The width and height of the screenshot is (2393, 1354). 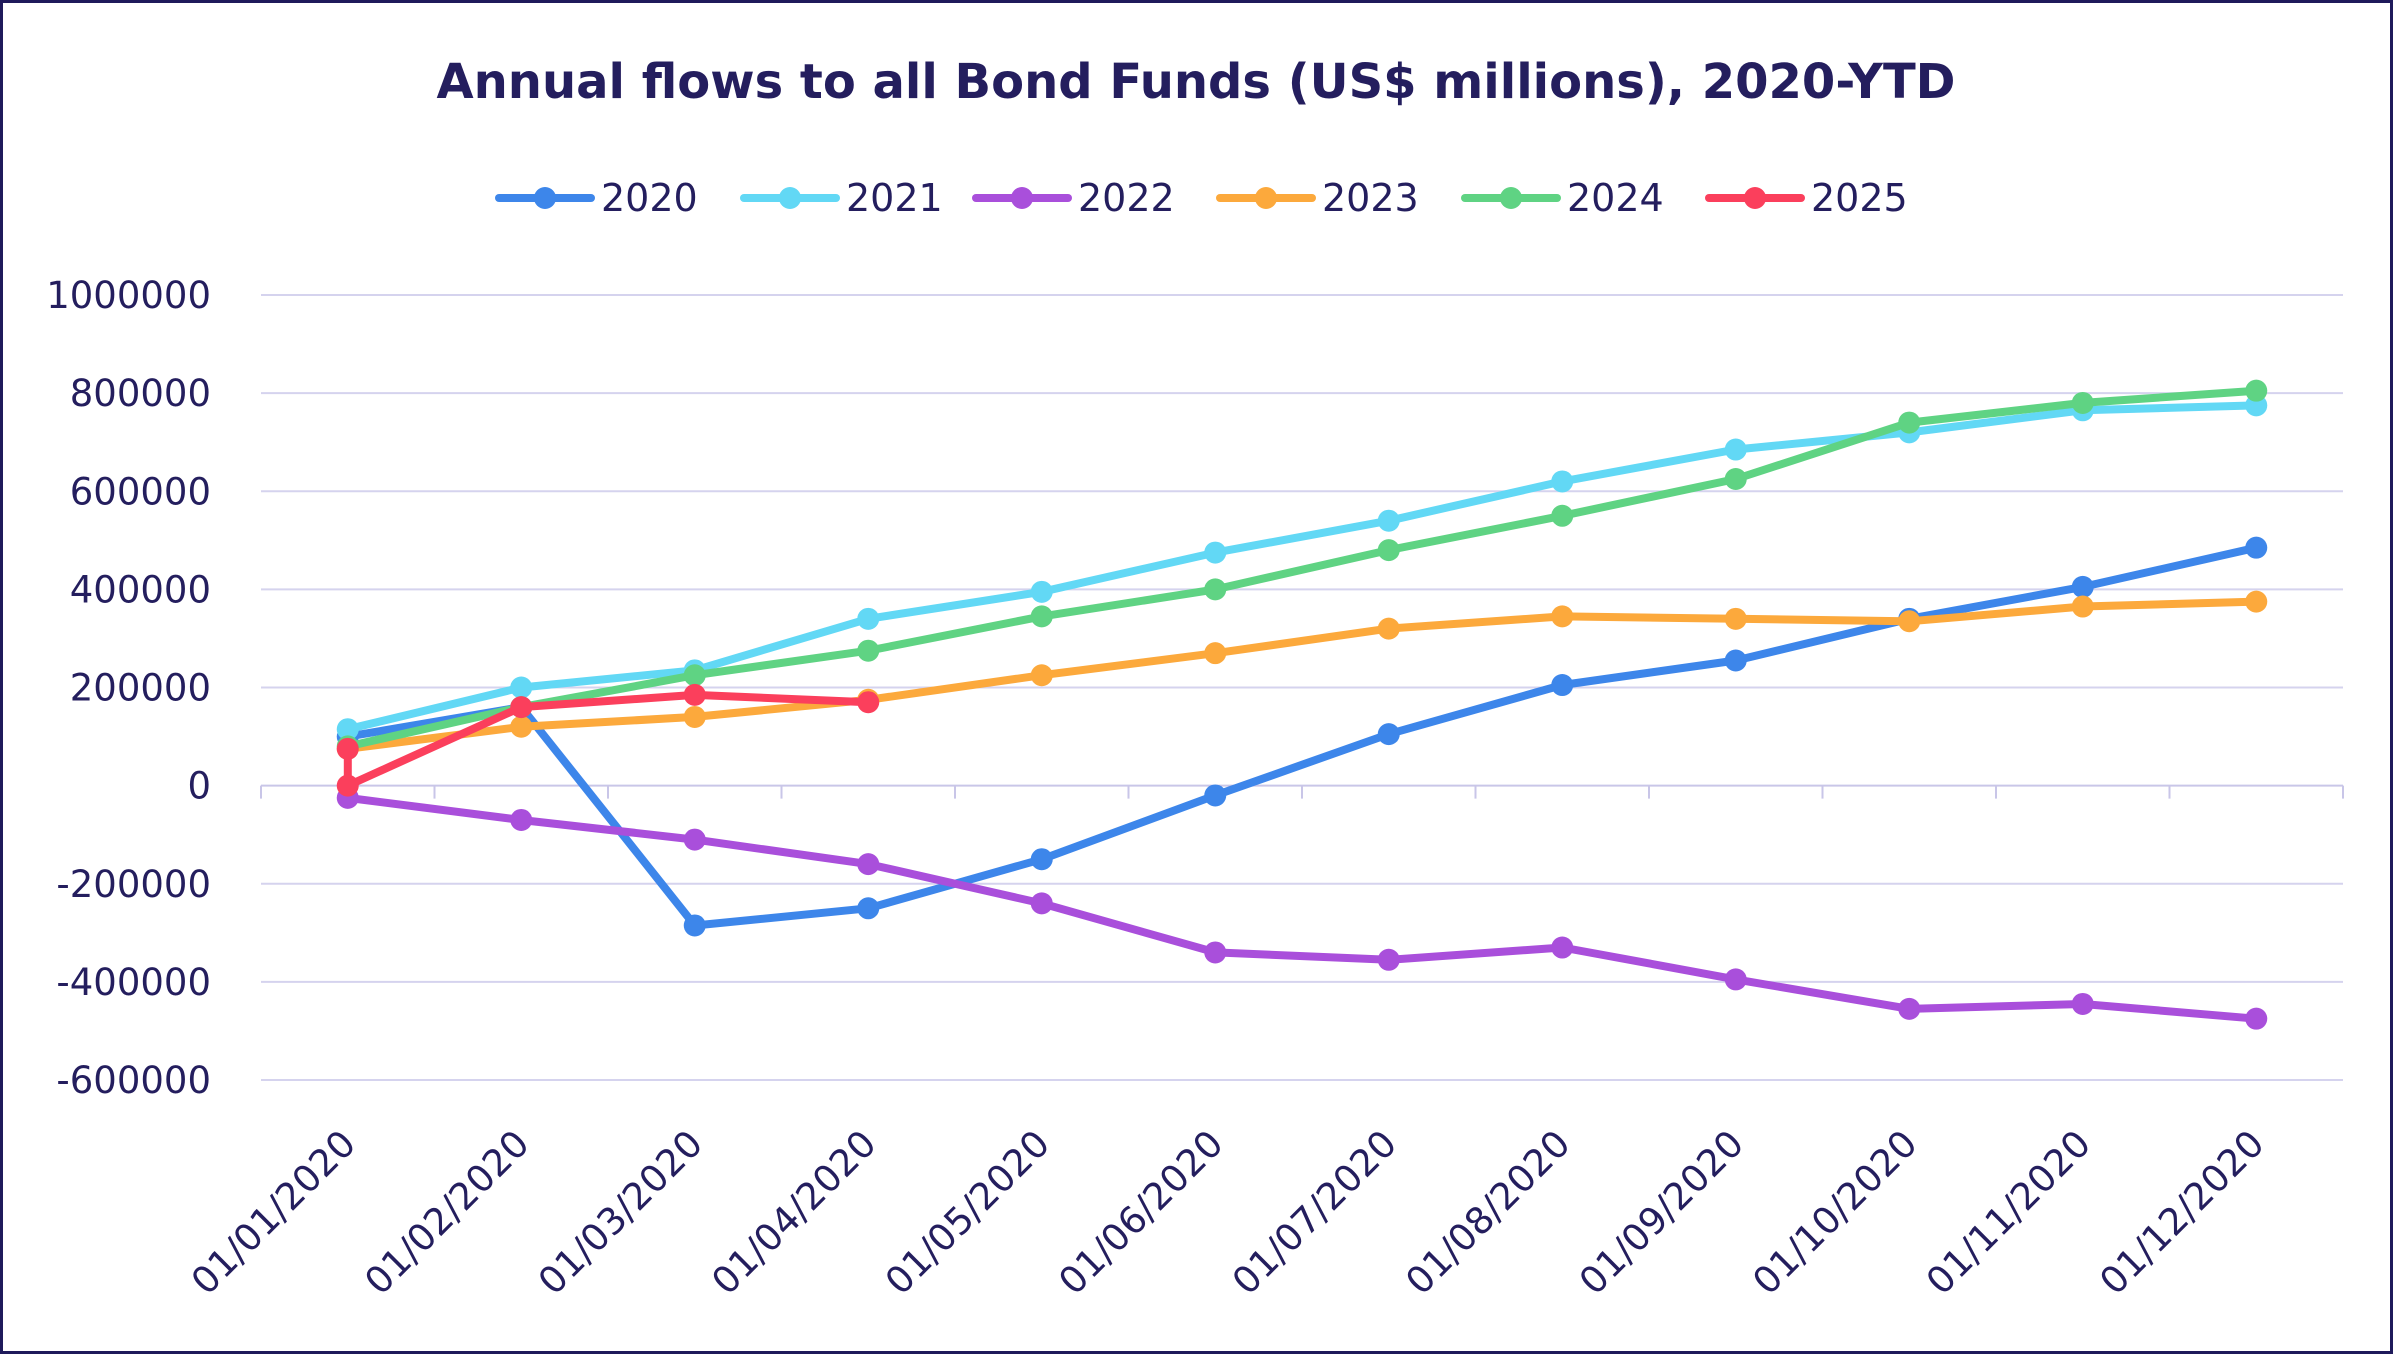 What do you see at coordinates (793, 1212) in the screenshot?
I see `x-tick-label: 01/04/2020` at bounding box center [793, 1212].